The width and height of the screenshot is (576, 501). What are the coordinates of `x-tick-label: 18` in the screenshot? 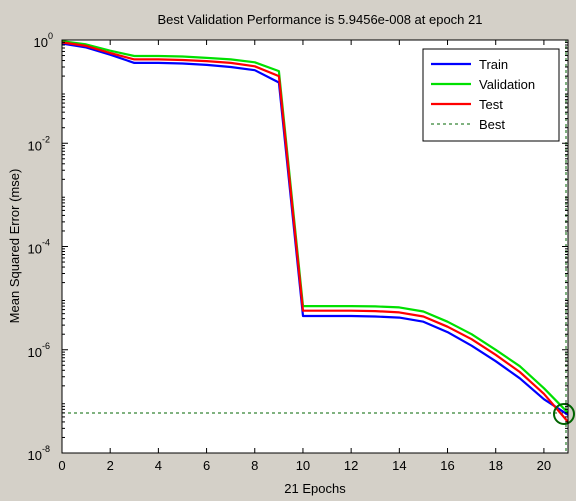 It's located at (495, 465).